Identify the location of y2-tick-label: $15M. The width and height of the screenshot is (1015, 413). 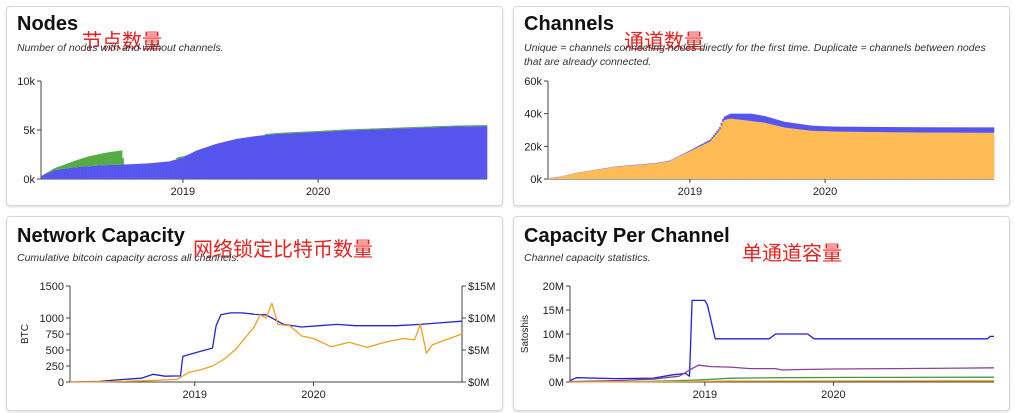
(482, 287).